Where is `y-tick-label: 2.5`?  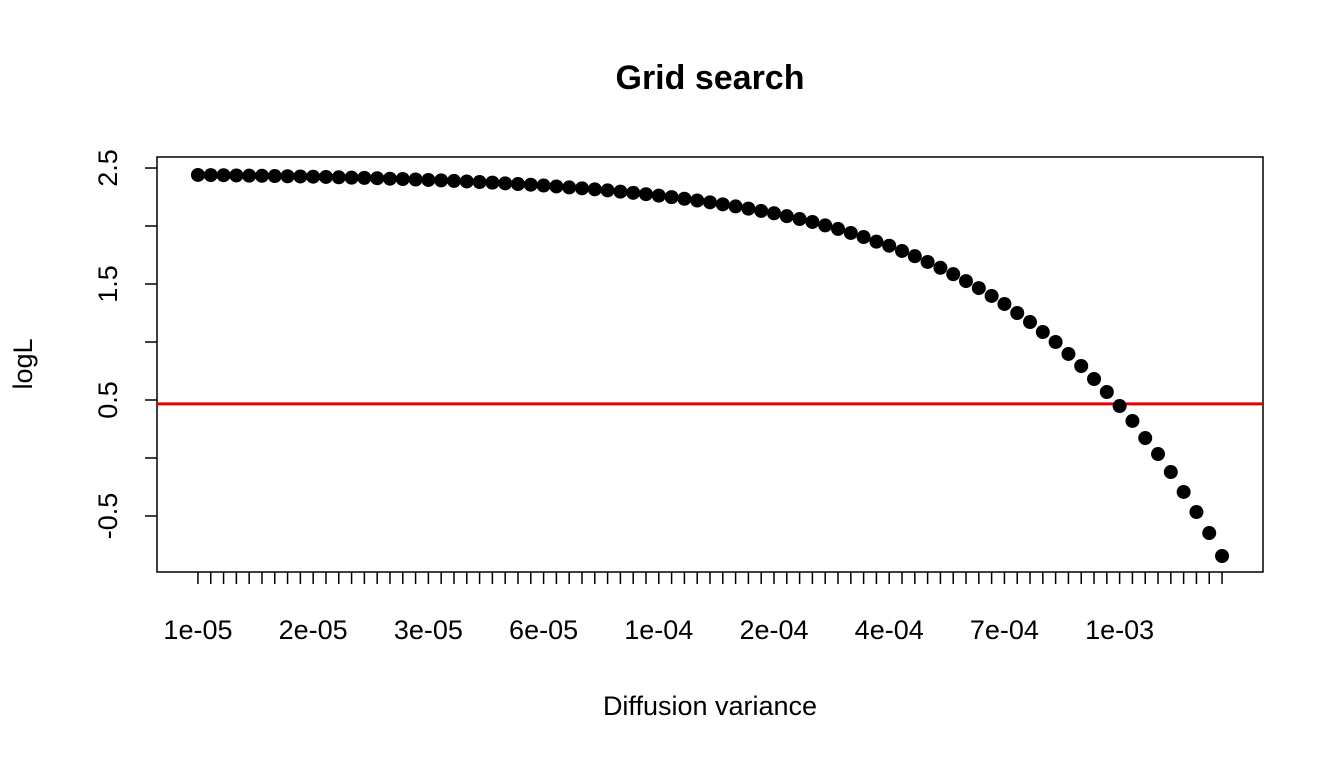 y-tick-label: 2.5 is located at coordinates (108, 168).